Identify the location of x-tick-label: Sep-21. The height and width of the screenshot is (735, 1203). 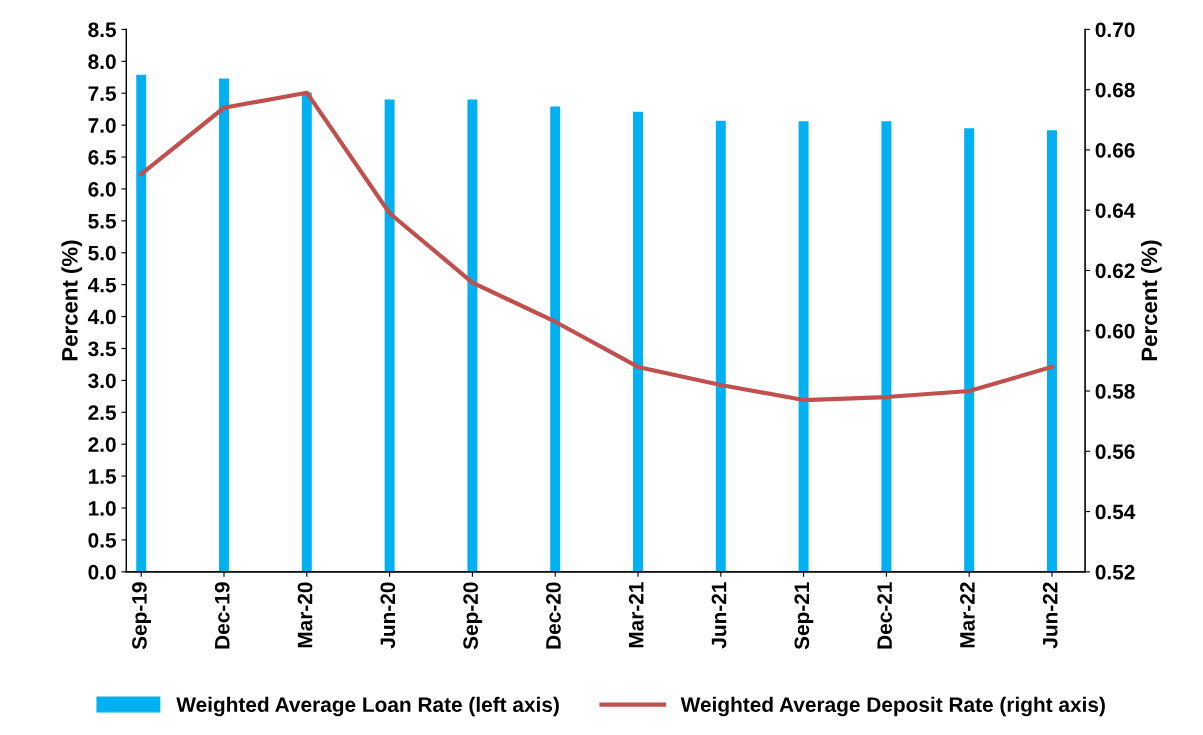
(804, 616).